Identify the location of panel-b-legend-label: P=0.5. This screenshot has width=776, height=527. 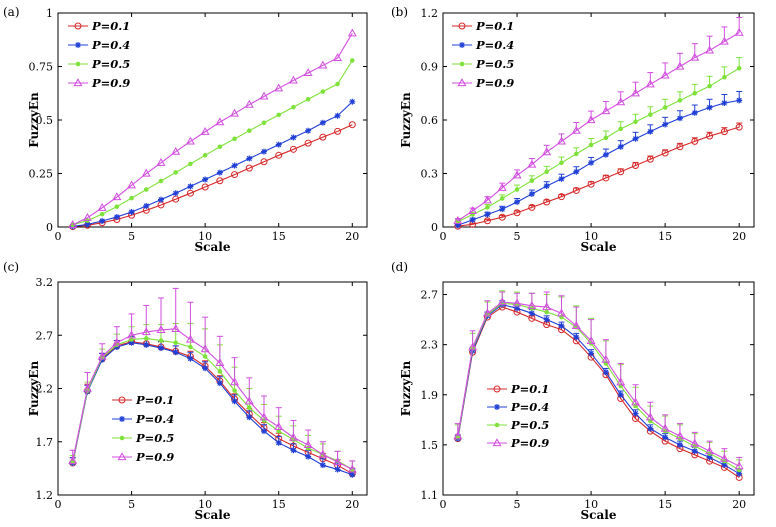
(494, 64).